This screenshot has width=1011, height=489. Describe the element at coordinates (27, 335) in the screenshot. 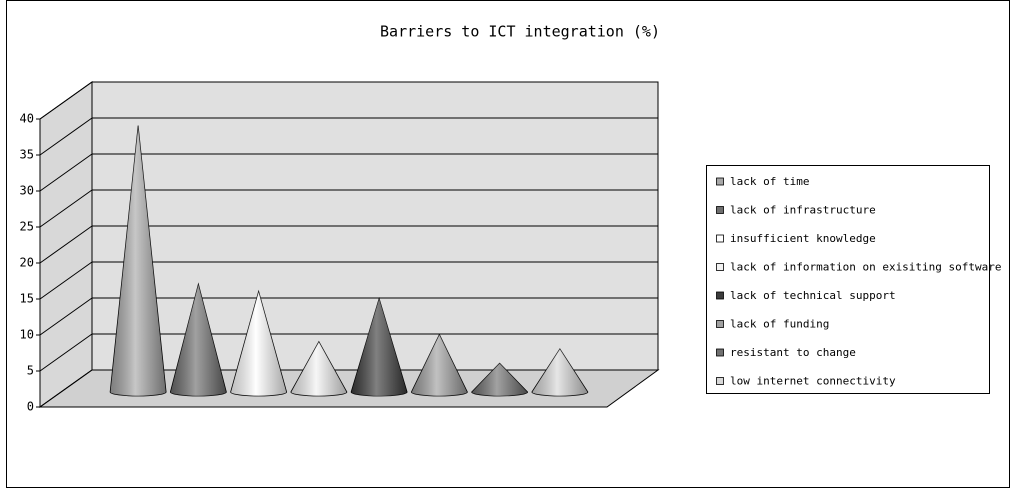

I see `y-tick-label: 10` at that location.